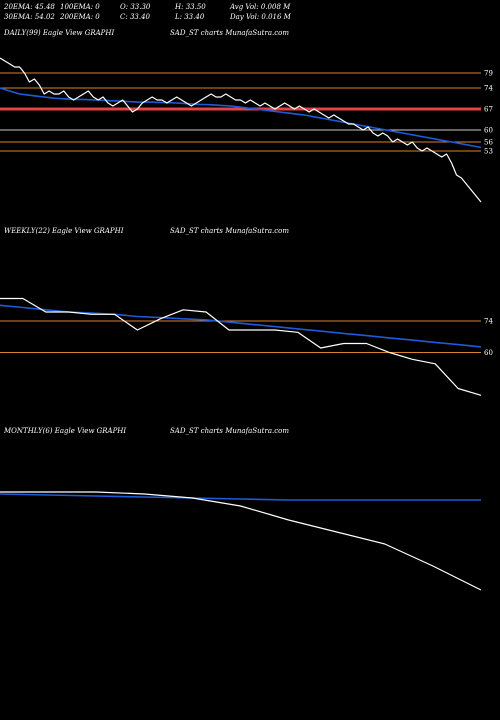 The width and height of the screenshot is (500, 720). I want to click on daily-level-label-0: 79, so click(488, 74).